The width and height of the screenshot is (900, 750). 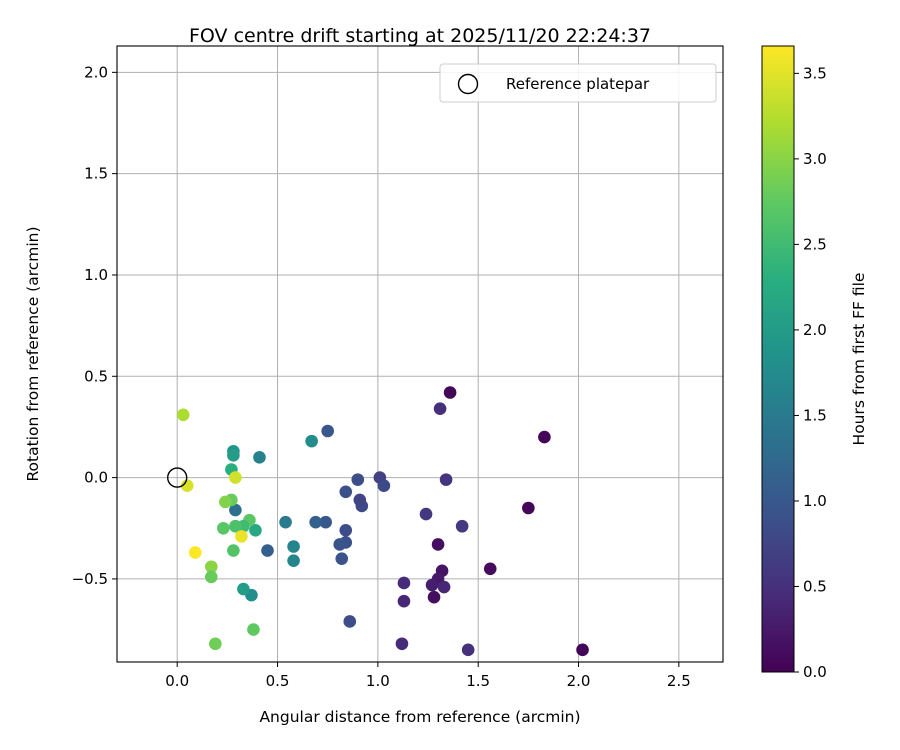 I want to click on x-tick-label: 1.0, so click(x=378, y=681).